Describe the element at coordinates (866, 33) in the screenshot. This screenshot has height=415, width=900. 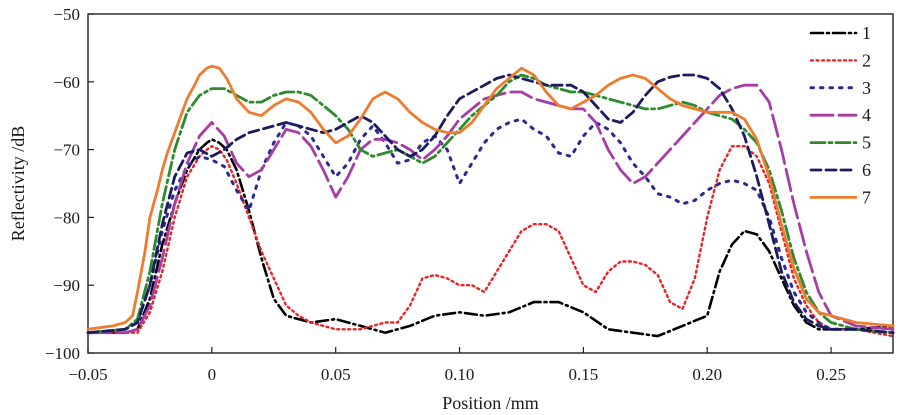
I see `legend-label-1: 1` at that location.